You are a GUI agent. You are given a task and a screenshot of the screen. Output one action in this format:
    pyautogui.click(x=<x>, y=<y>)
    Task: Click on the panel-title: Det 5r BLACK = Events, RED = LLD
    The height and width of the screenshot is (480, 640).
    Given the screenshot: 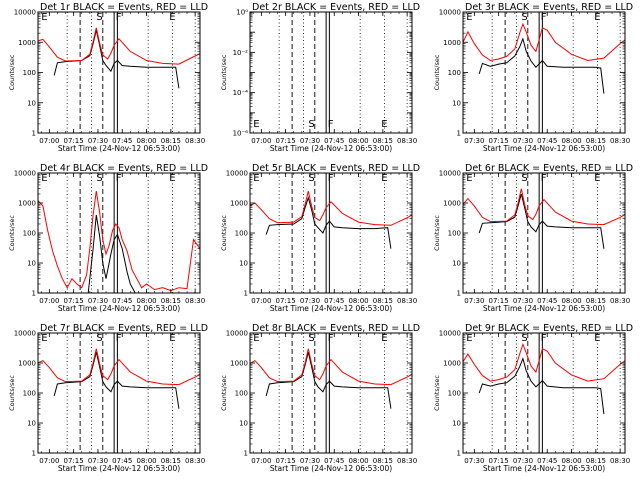 What is the action you would take?
    pyautogui.click(x=336, y=168)
    